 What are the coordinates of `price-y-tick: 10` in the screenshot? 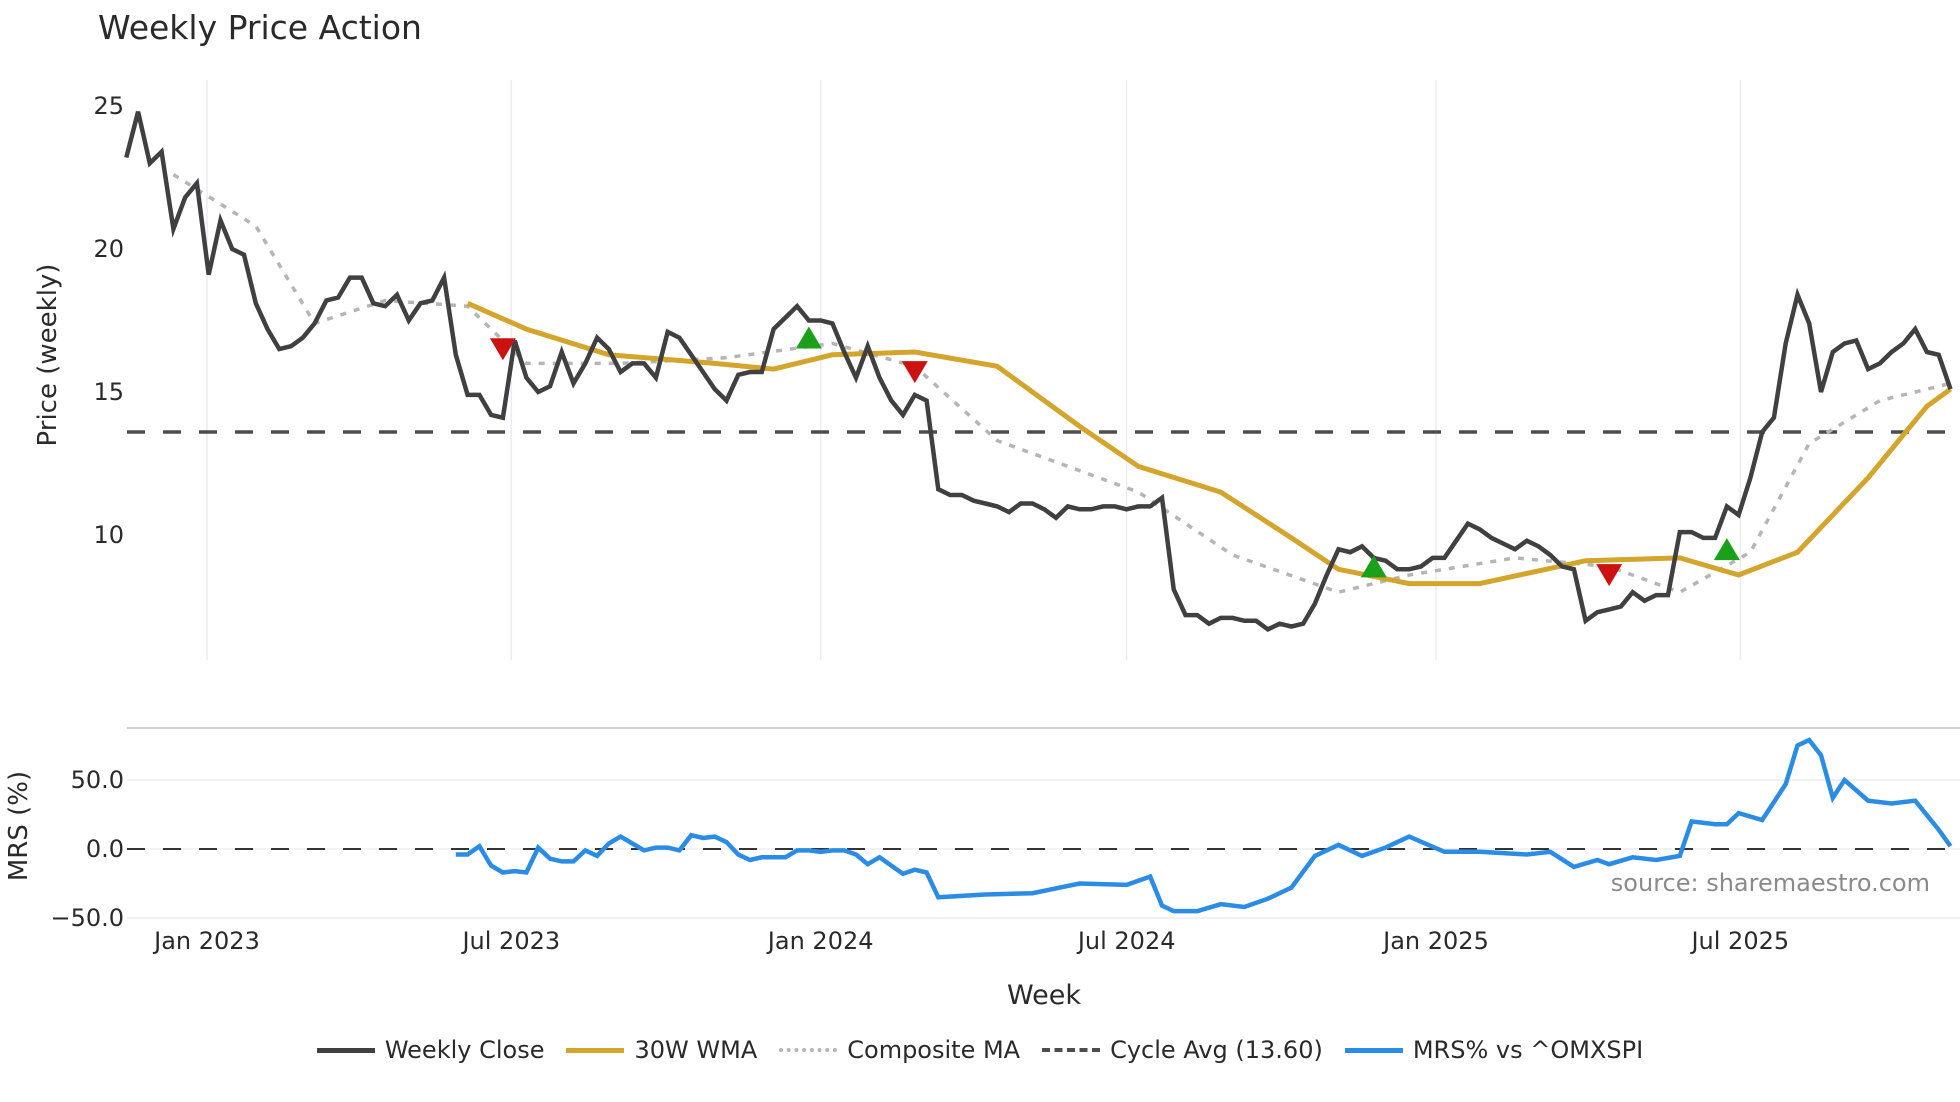 It's located at (108, 535).